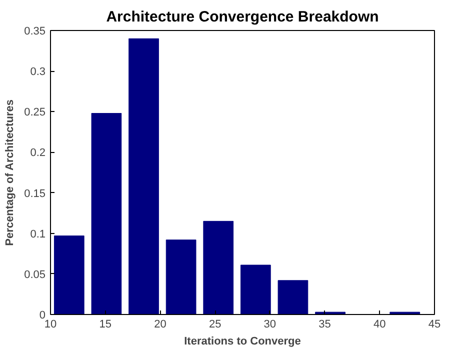 The image size is (474, 354). Describe the element at coordinates (35, 194) in the screenshot. I see `y-tick-label: 0.15` at that location.